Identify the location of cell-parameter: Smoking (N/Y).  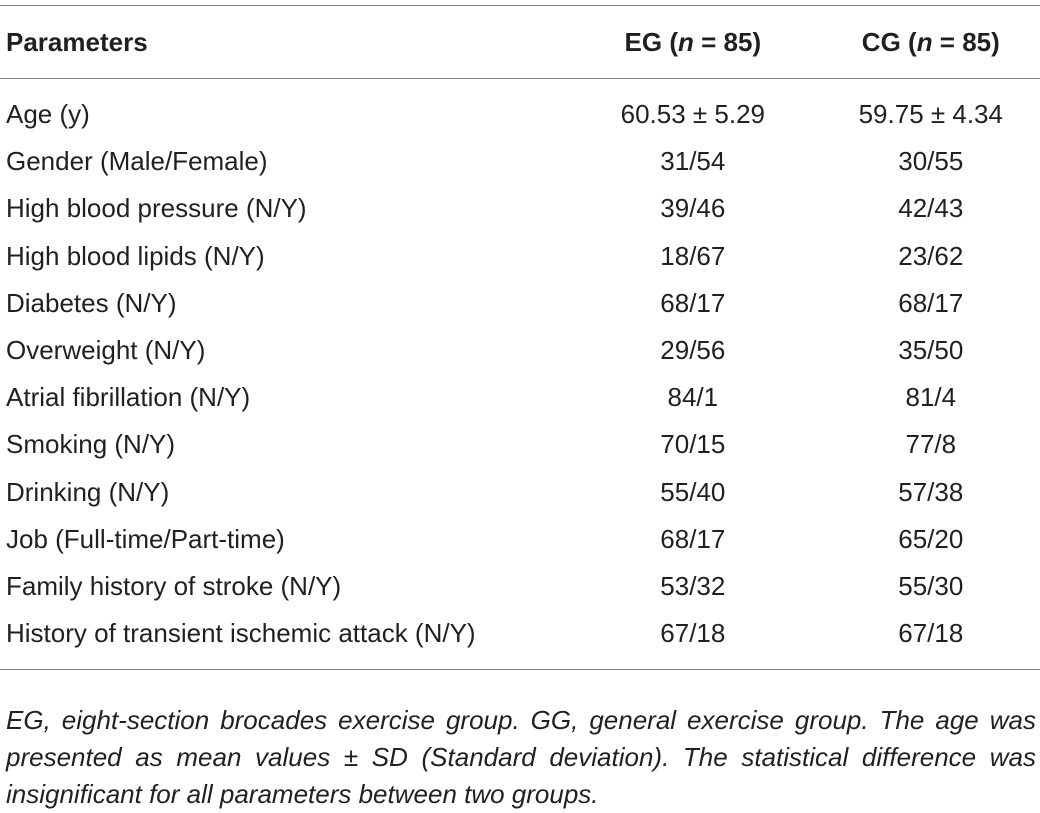
(91, 444).